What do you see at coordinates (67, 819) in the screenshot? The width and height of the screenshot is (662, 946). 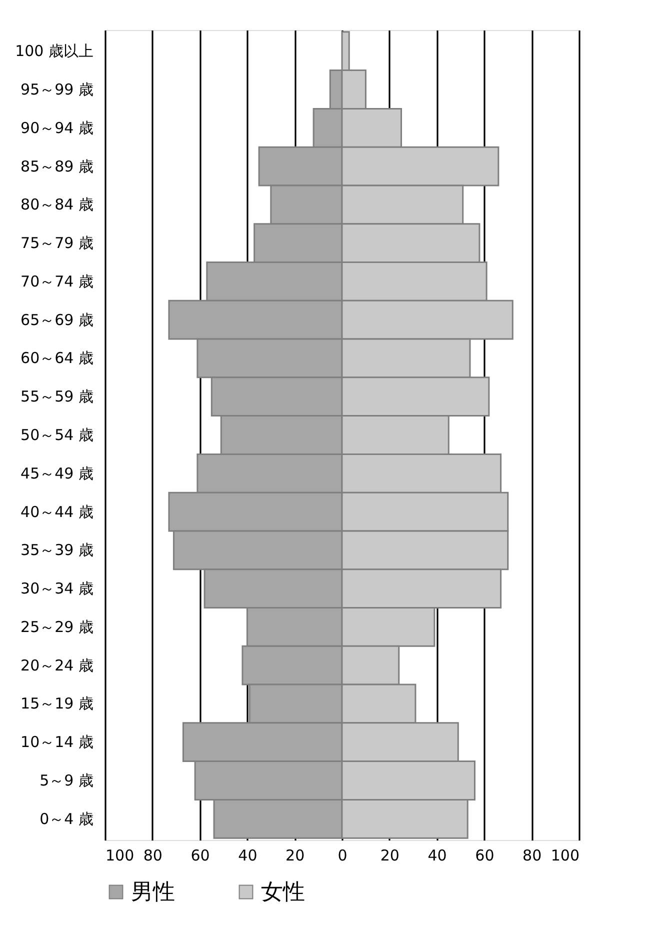 I see `y-tick-label: 0～4 歳` at bounding box center [67, 819].